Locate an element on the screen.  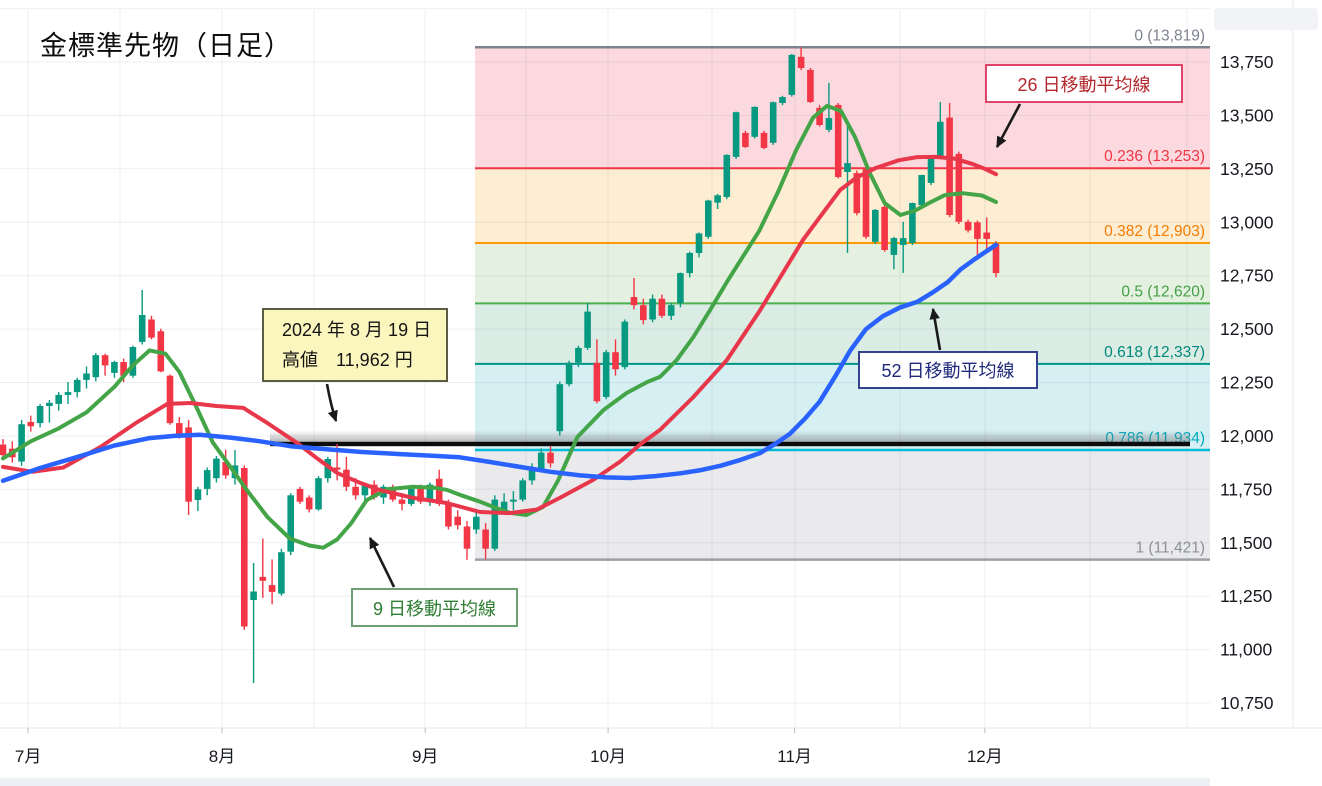
axis-toolbar is located at coordinates (1266, 19).